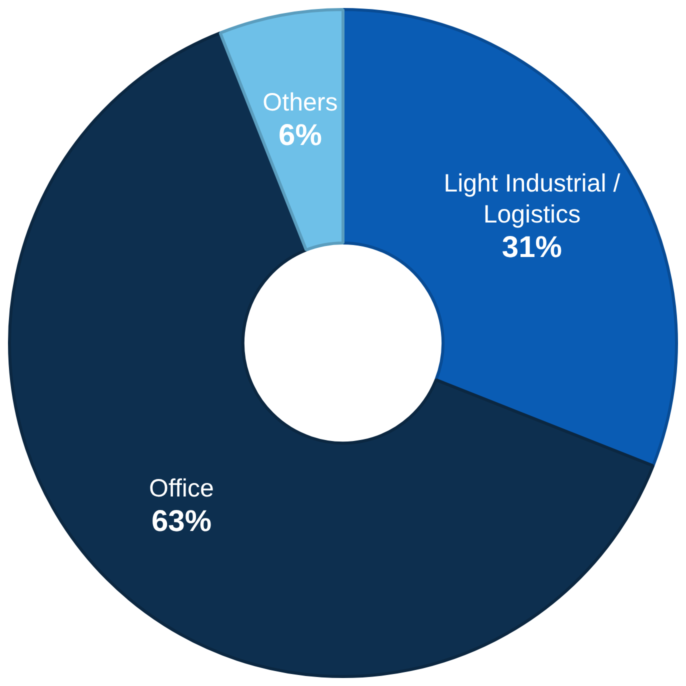 The image size is (686, 686). What do you see at coordinates (300, 102) in the screenshot?
I see `slice-label: Others` at bounding box center [300, 102].